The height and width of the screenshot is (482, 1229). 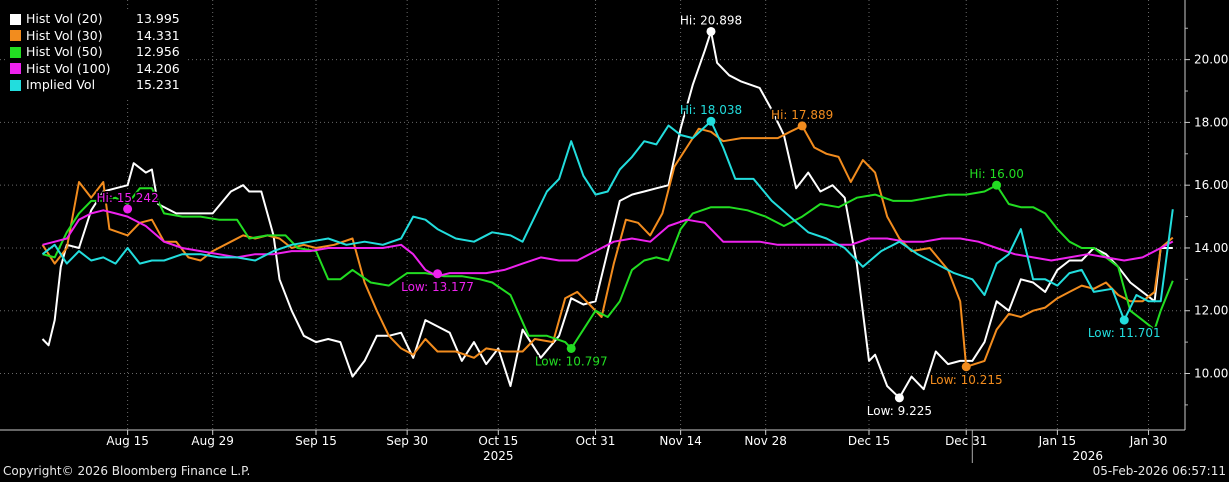 I want to click on timestamp: 05-Feb-2026 06:57:11, so click(x=1159, y=471).